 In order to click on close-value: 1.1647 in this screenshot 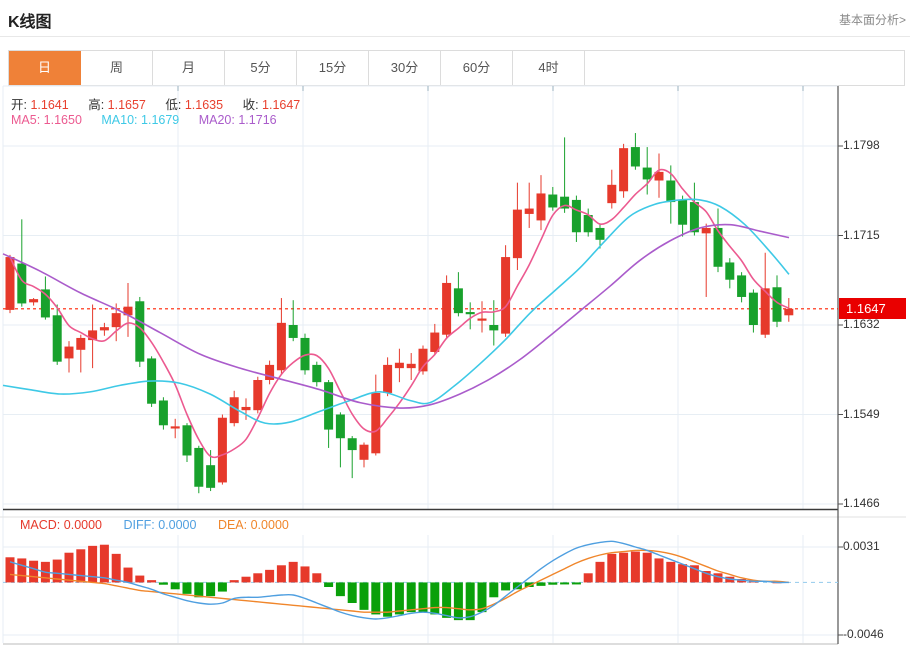, I will do `click(281, 105)`.